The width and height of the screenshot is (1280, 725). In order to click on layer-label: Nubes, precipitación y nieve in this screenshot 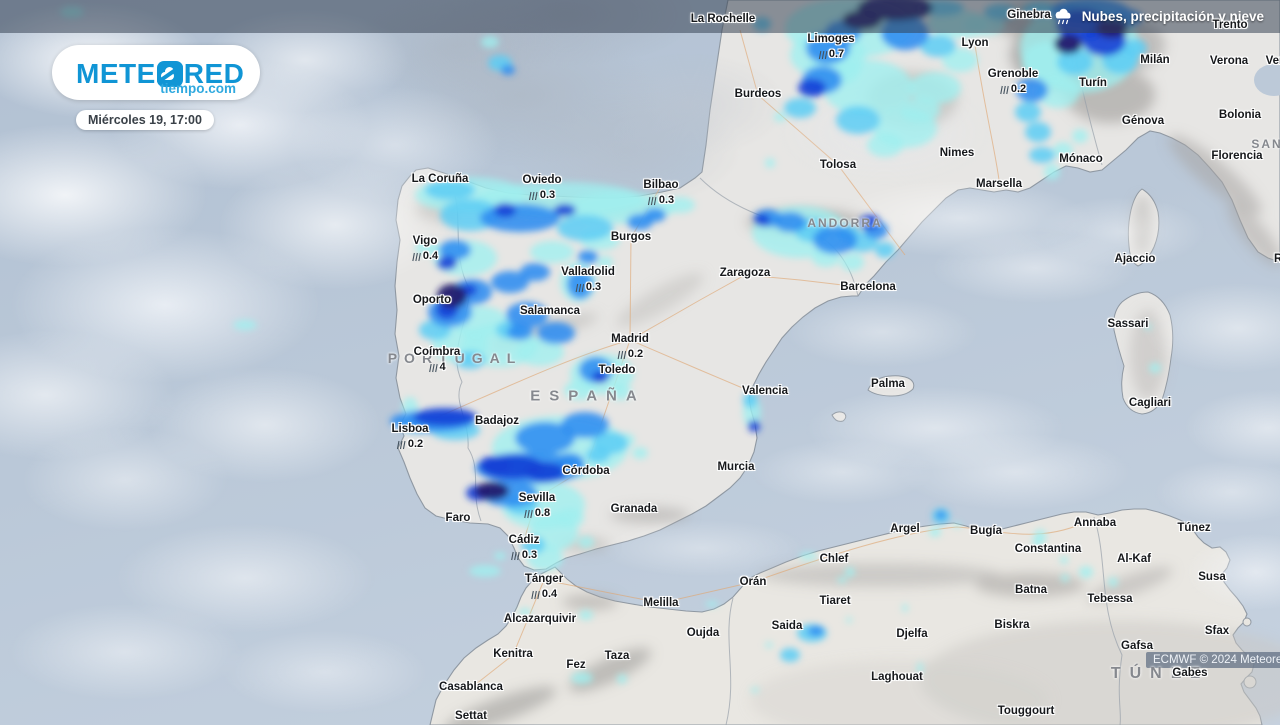, I will do `click(1172, 16)`.